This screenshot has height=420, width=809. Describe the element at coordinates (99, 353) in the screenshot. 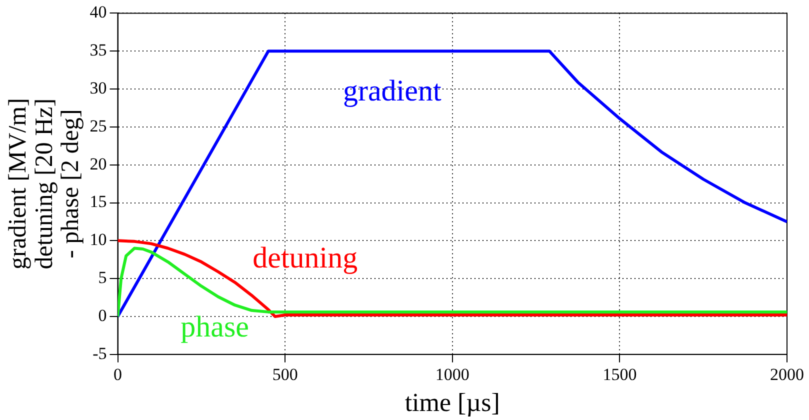

I see `y-tick-label: -5` at that location.